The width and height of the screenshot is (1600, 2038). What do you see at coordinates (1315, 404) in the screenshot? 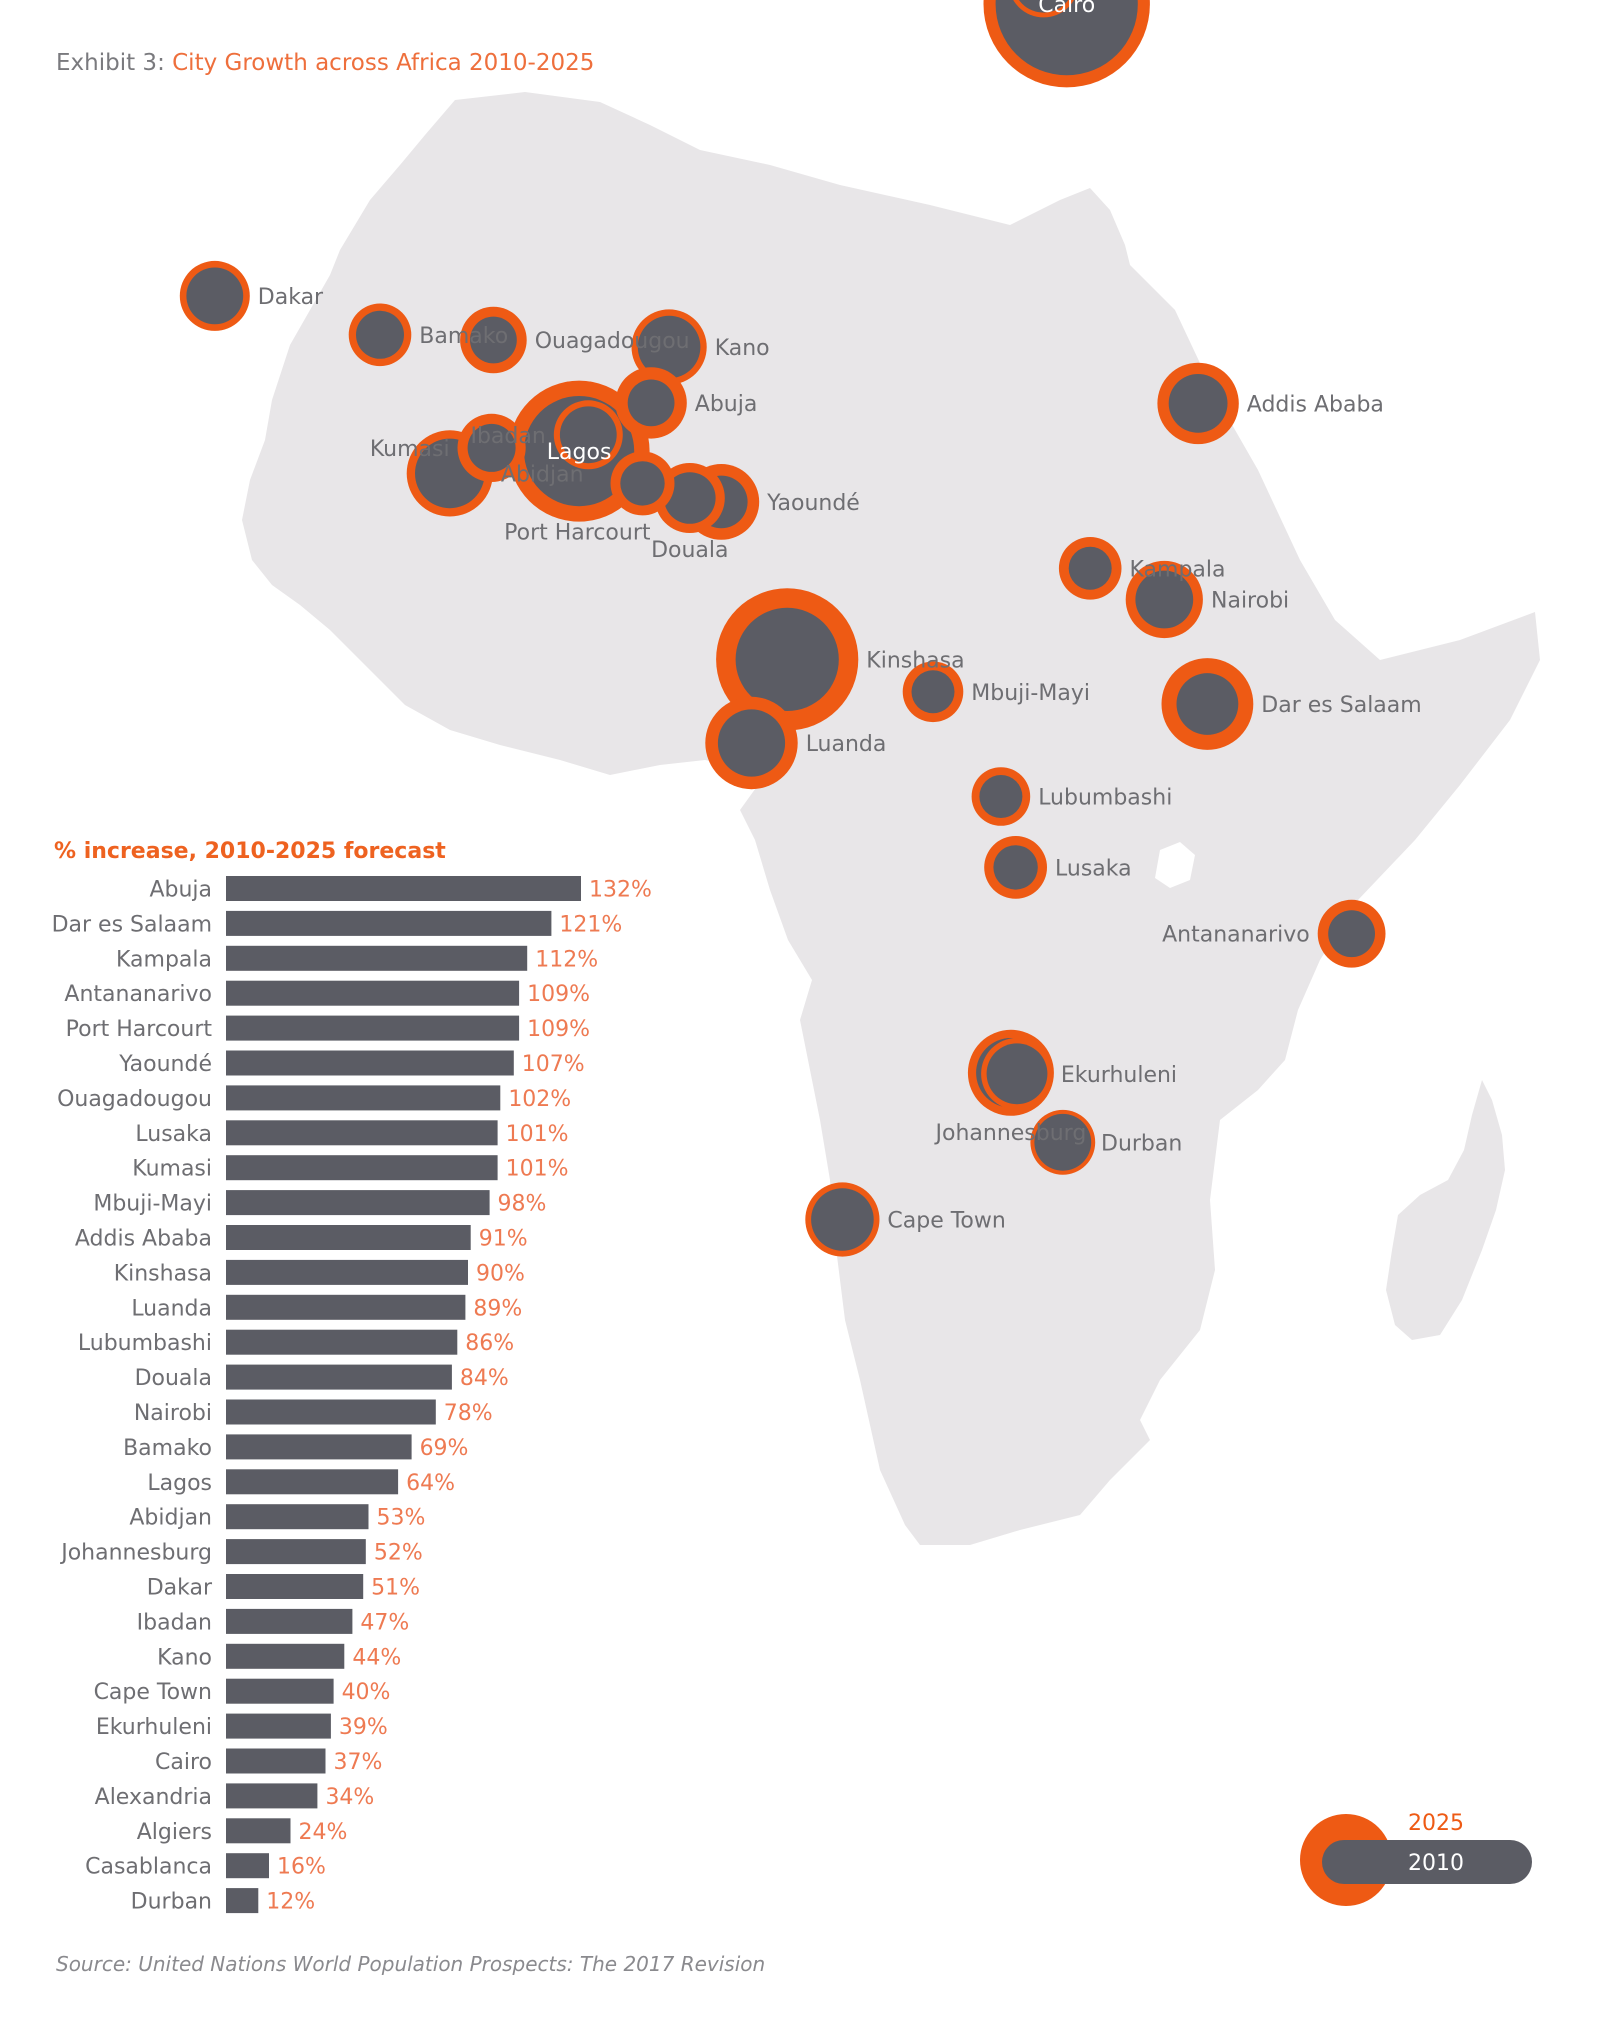
I see `city-label: Addis Ababa` at bounding box center [1315, 404].